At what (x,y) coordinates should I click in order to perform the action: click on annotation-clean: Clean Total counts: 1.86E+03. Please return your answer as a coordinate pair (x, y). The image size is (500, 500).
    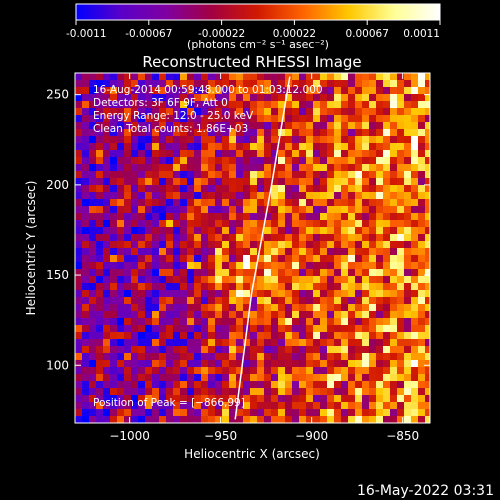
    Looking at the image, I should click on (170, 129).